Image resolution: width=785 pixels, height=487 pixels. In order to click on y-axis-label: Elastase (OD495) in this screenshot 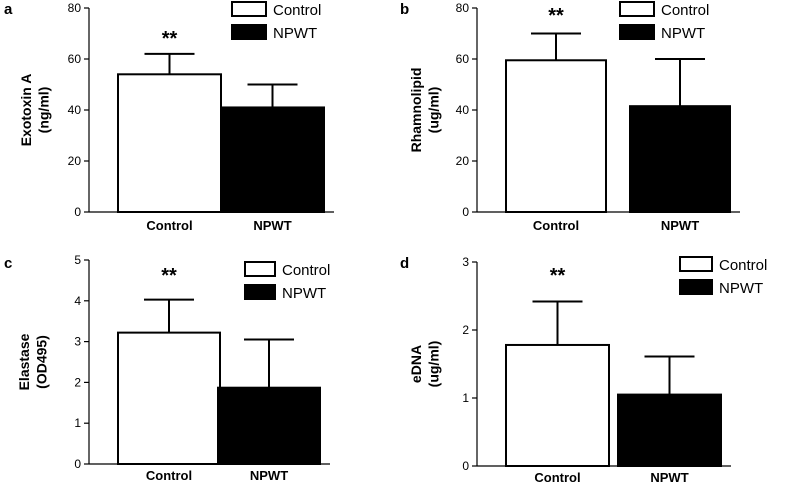, I will do `click(33, 361)`.